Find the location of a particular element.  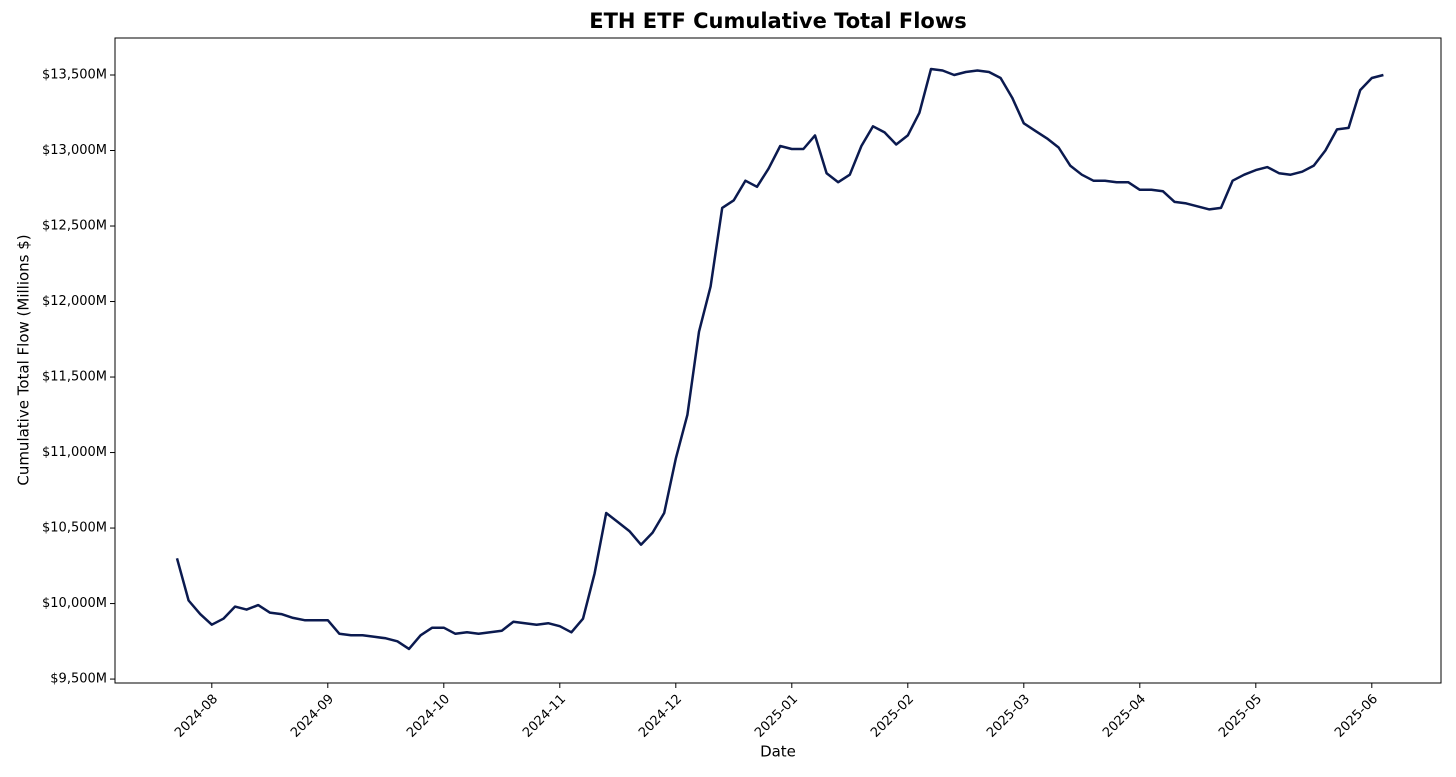

x-tick-label: 2025-01 is located at coordinates (776, 716).